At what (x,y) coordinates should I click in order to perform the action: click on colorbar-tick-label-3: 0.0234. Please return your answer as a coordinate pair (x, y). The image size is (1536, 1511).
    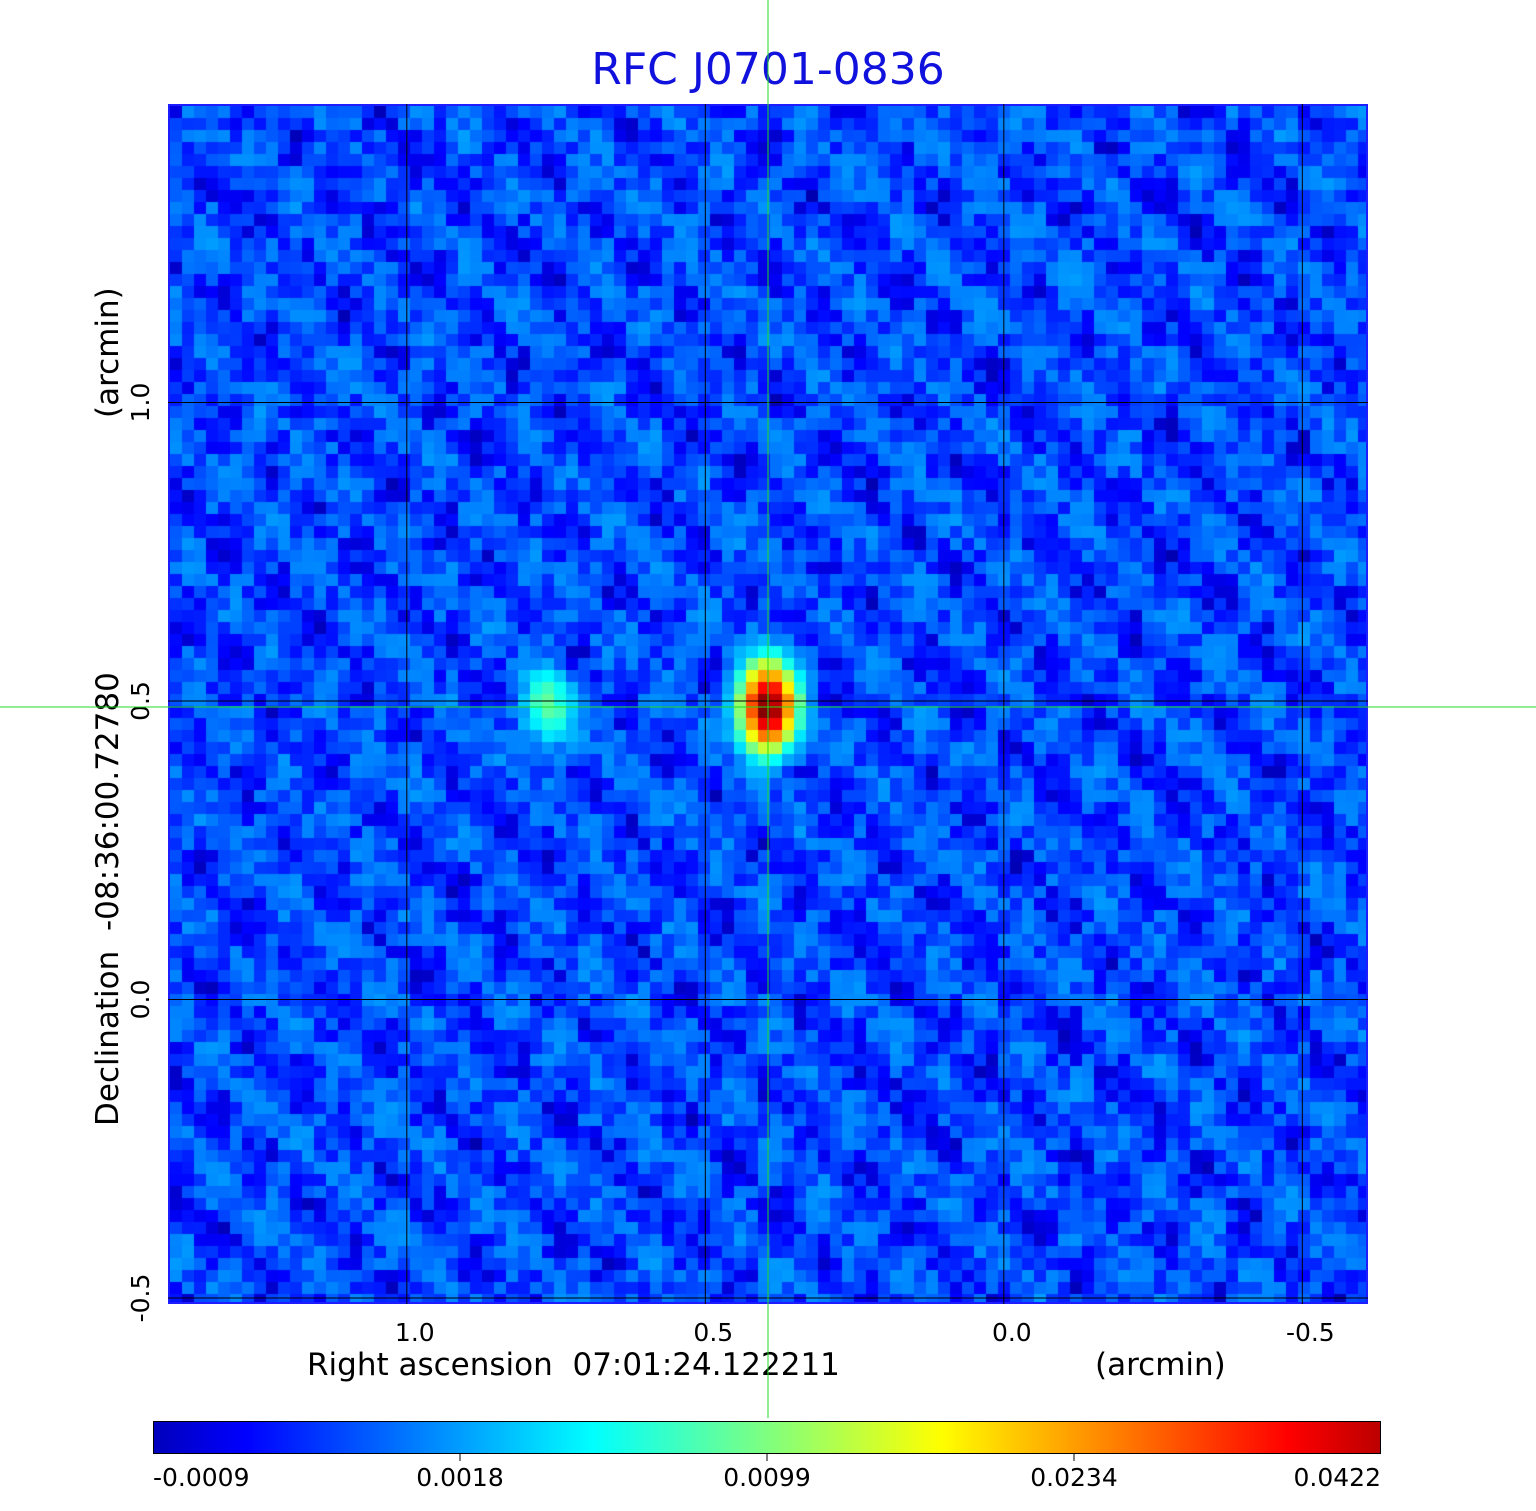
    Looking at the image, I should click on (1073, 1477).